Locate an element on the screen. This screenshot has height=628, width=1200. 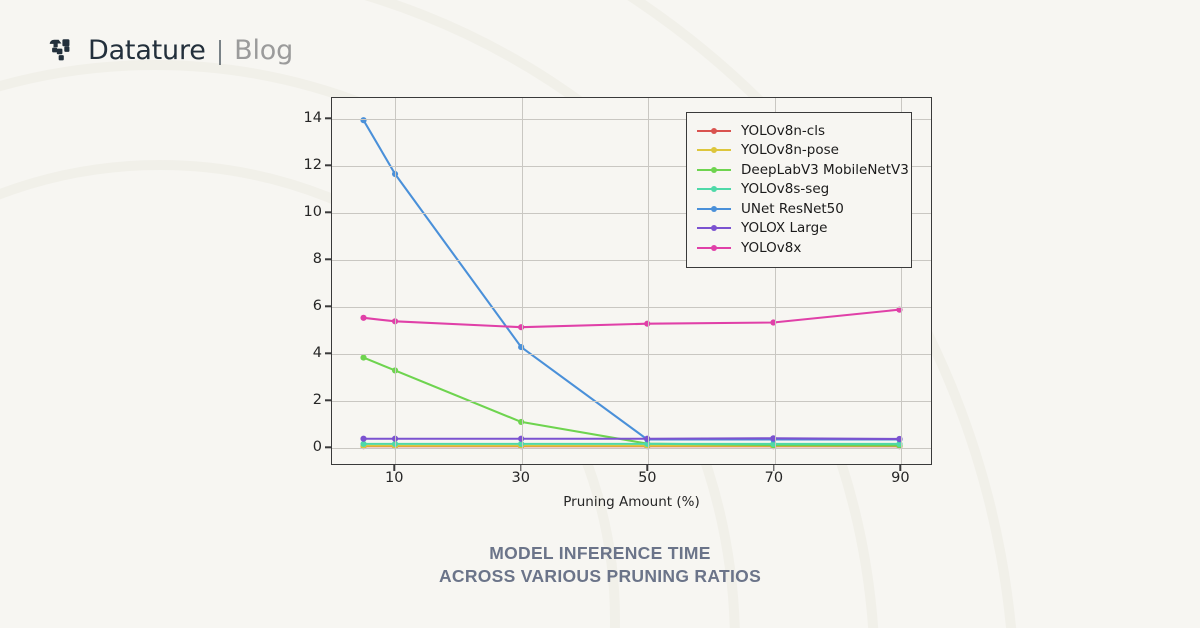
legend-item: YOLOv8n-pose is located at coordinates (799, 151).